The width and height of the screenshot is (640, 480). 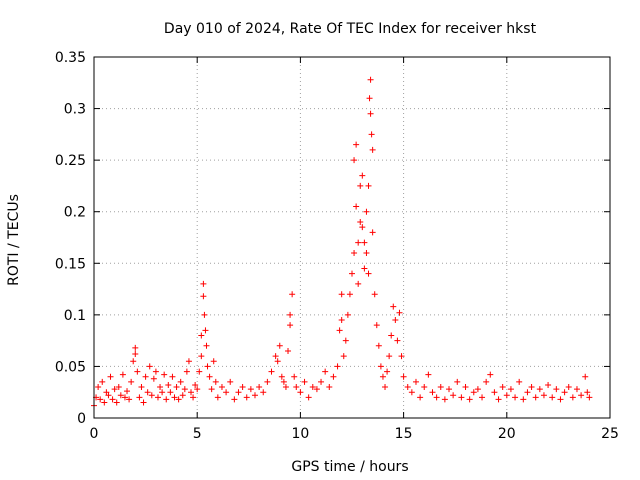 I want to click on x-axis-label: GPS time / hours, so click(x=349, y=467).